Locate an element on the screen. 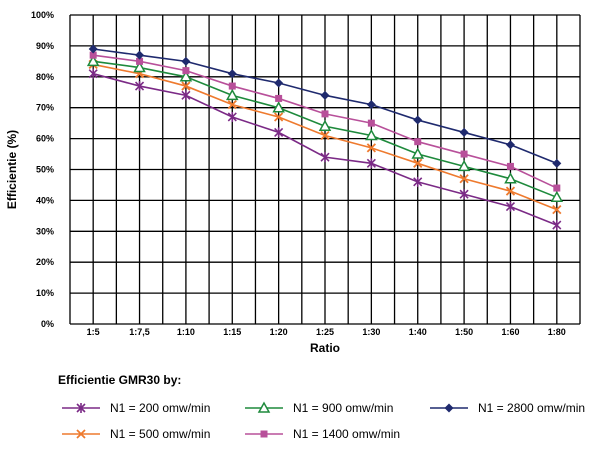 The width and height of the screenshot is (600, 454). y-tick-label: 20% is located at coordinates (45, 262).